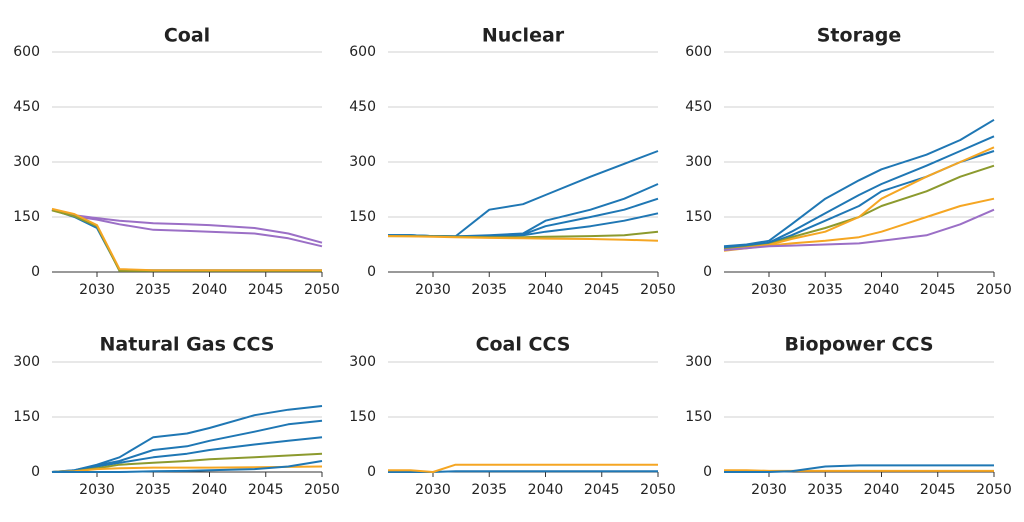  I want to click on panel-title: Nuclear, so click(523, 36).